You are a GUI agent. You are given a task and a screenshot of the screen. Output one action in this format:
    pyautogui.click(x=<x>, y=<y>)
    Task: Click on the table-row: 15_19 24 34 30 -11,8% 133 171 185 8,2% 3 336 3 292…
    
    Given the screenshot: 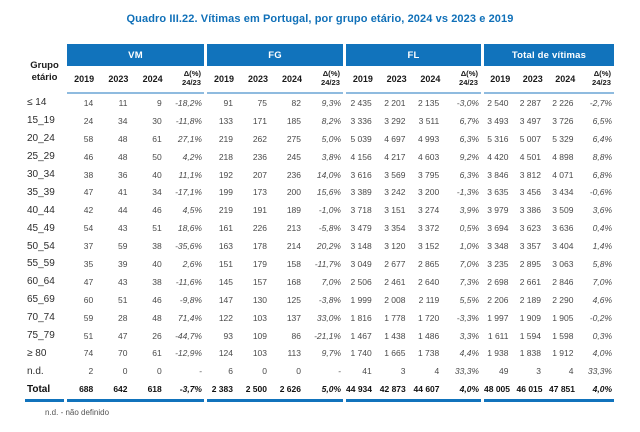 What is the action you would take?
    pyautogui.click(x=319, y=121)
    